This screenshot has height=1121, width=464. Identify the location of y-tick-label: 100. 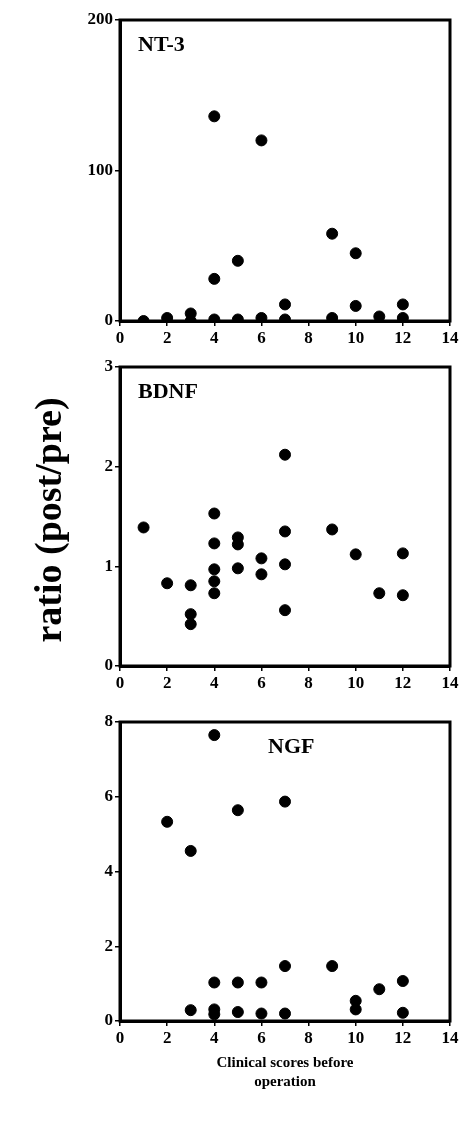
(100, 169).